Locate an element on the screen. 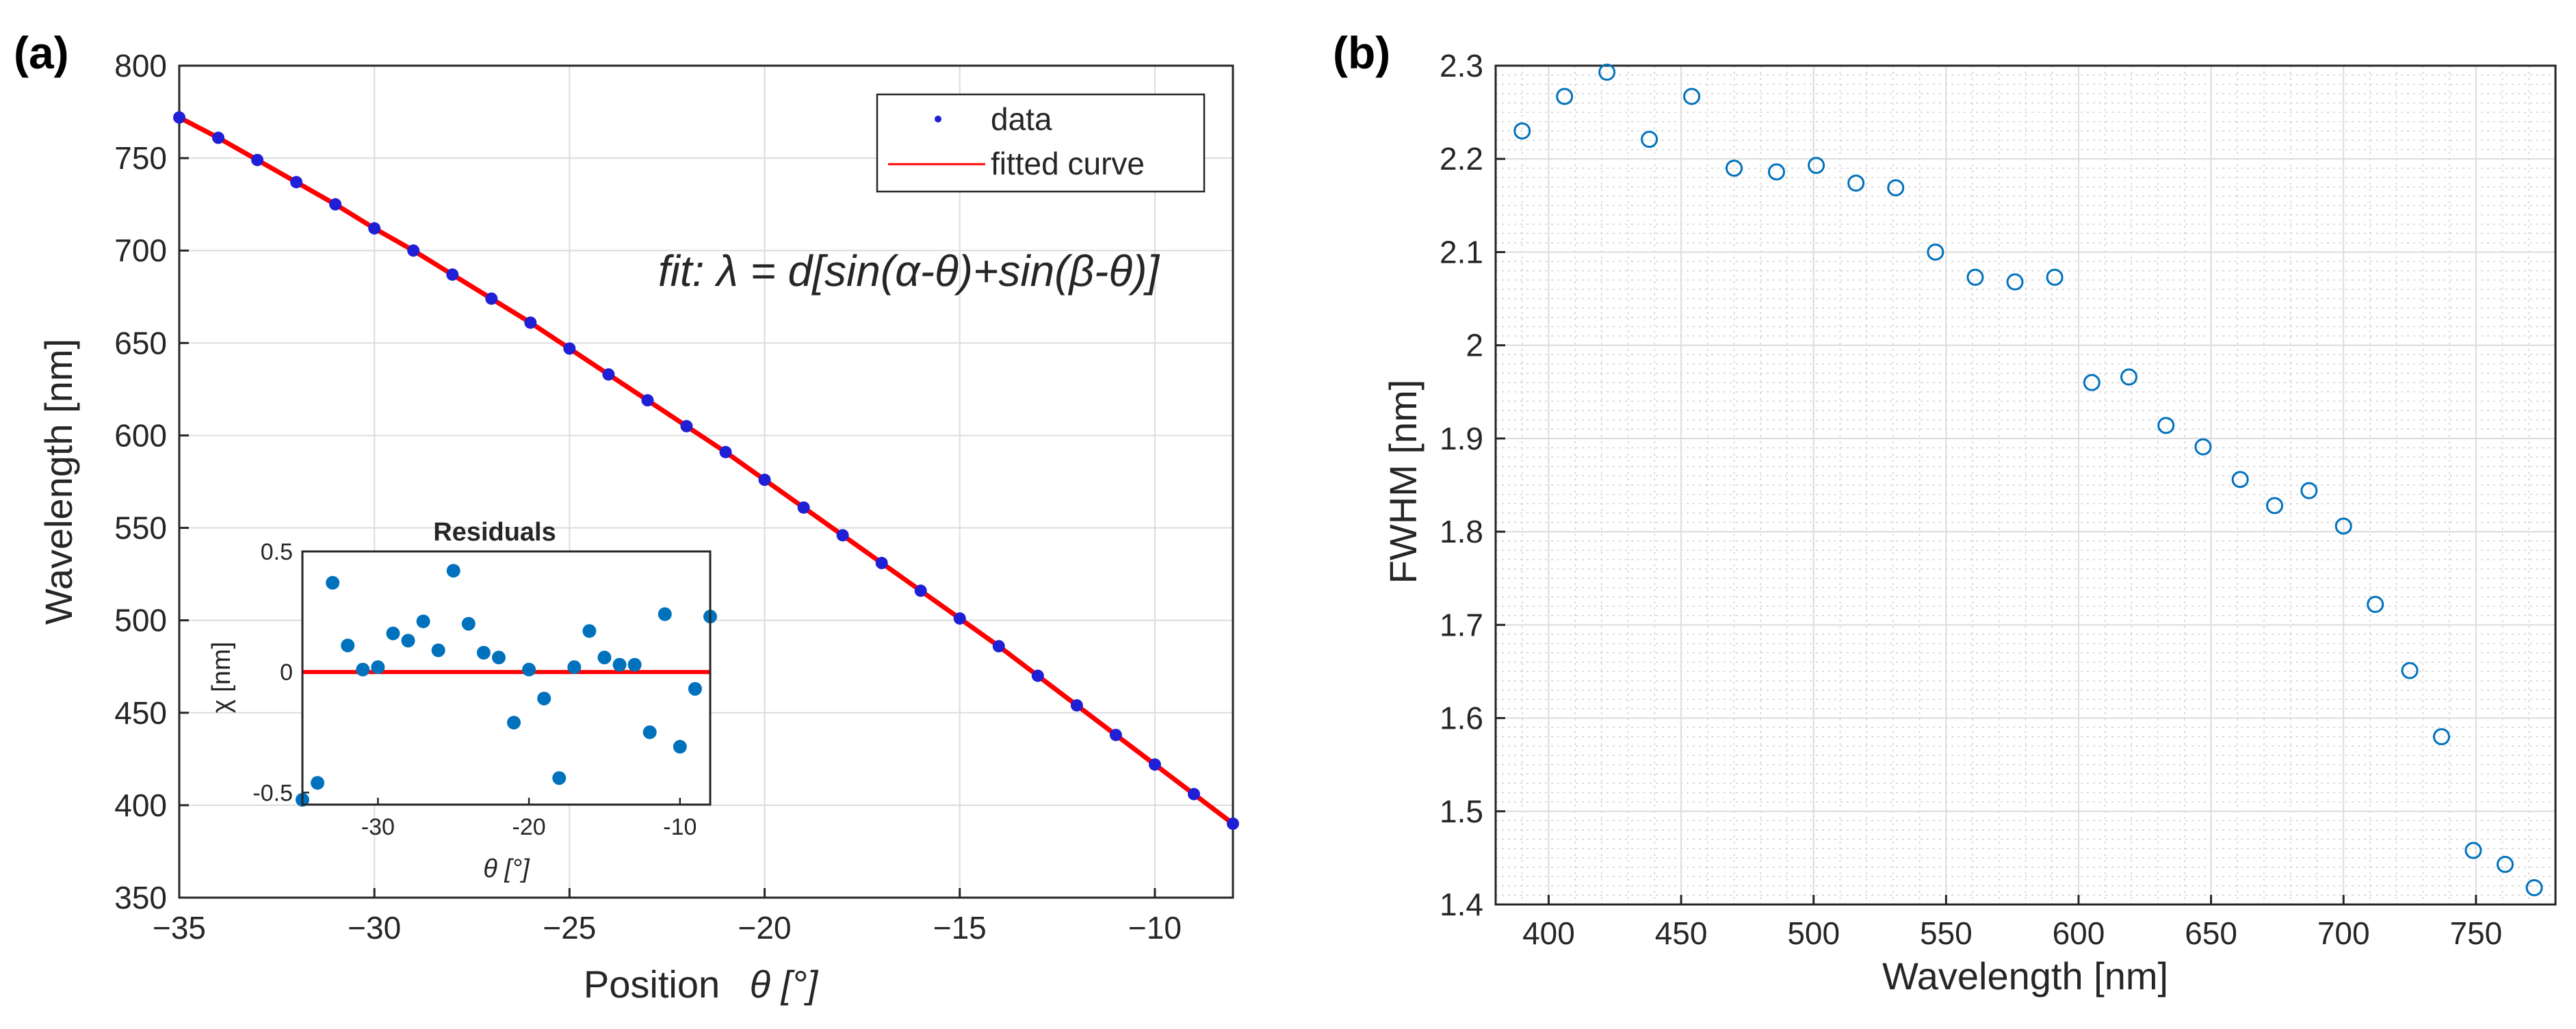 The image size is (2576, 1029). inset-frame is located at coordinates (506, 678).